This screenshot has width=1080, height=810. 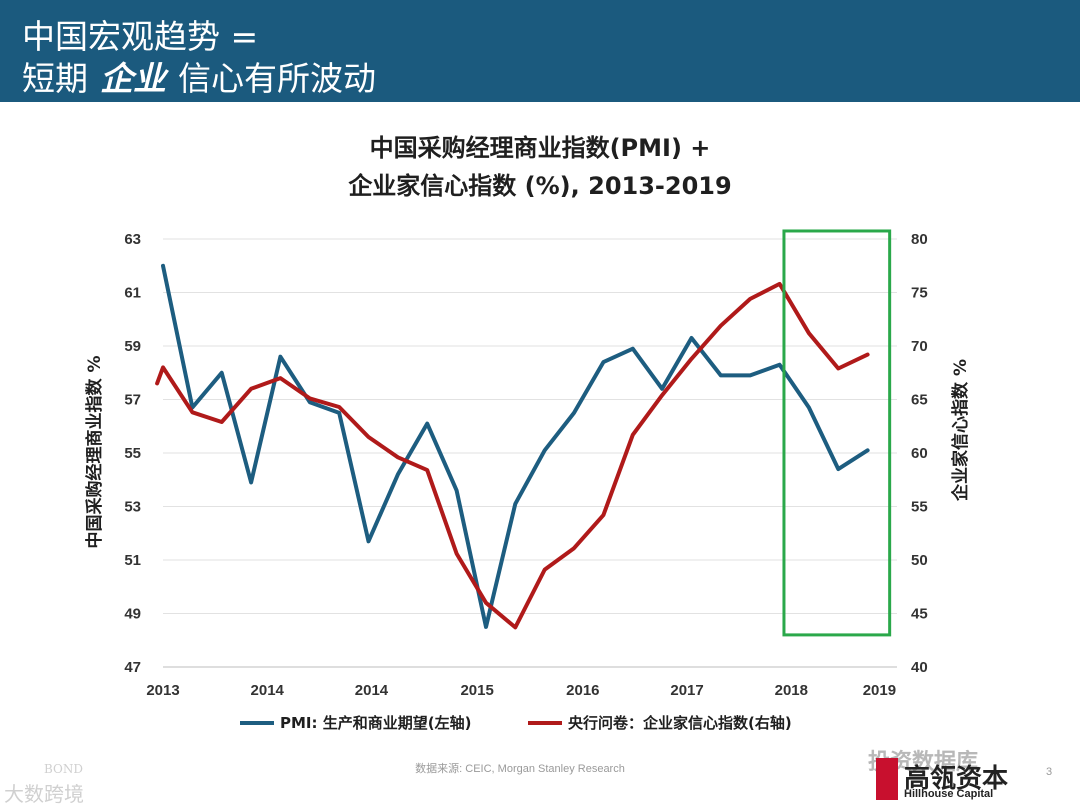 I want to click on chart-title-line1: 中国采购经理商业指数(PMI) +, so click(x=540, y=148).